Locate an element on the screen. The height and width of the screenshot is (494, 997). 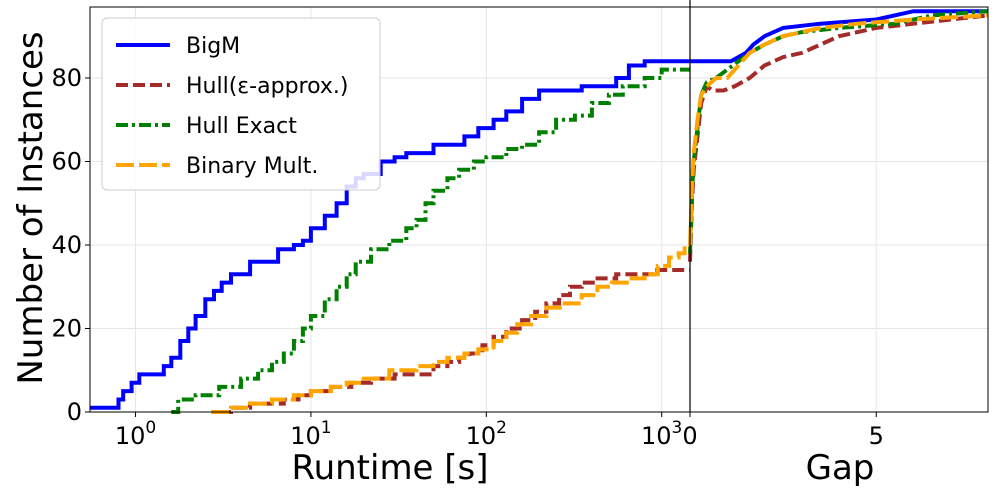
legend-frame is located at coordinates (241, 104).